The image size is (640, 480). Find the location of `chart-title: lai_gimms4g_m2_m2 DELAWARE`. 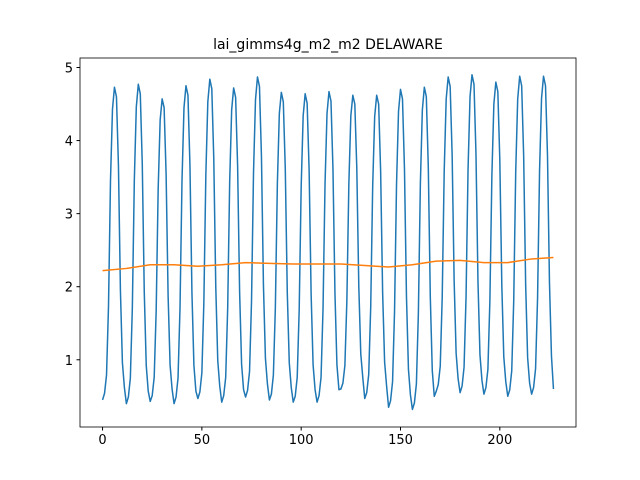

chart-title: lai_gimms4g_m2_m2 DELAWARE is located at coordinates (328, 45).